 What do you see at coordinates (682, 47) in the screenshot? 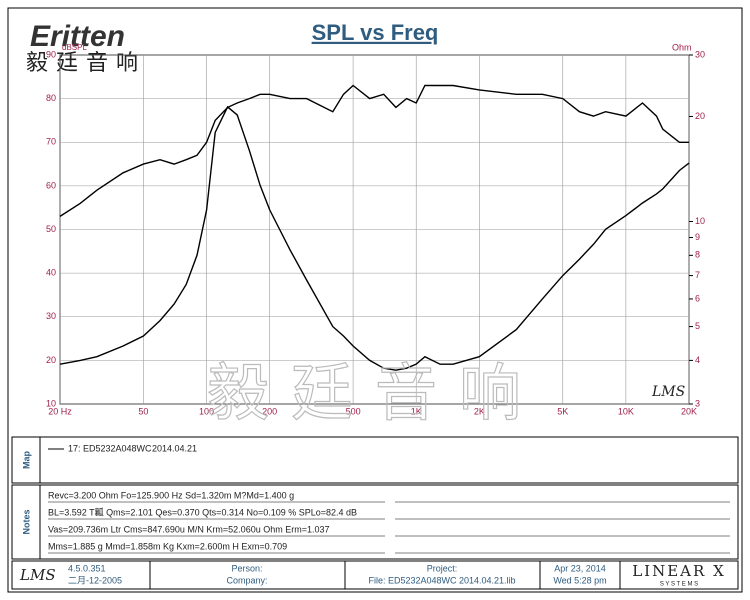
I see `y2-label: Ohm` at bounding box center [682, 47].